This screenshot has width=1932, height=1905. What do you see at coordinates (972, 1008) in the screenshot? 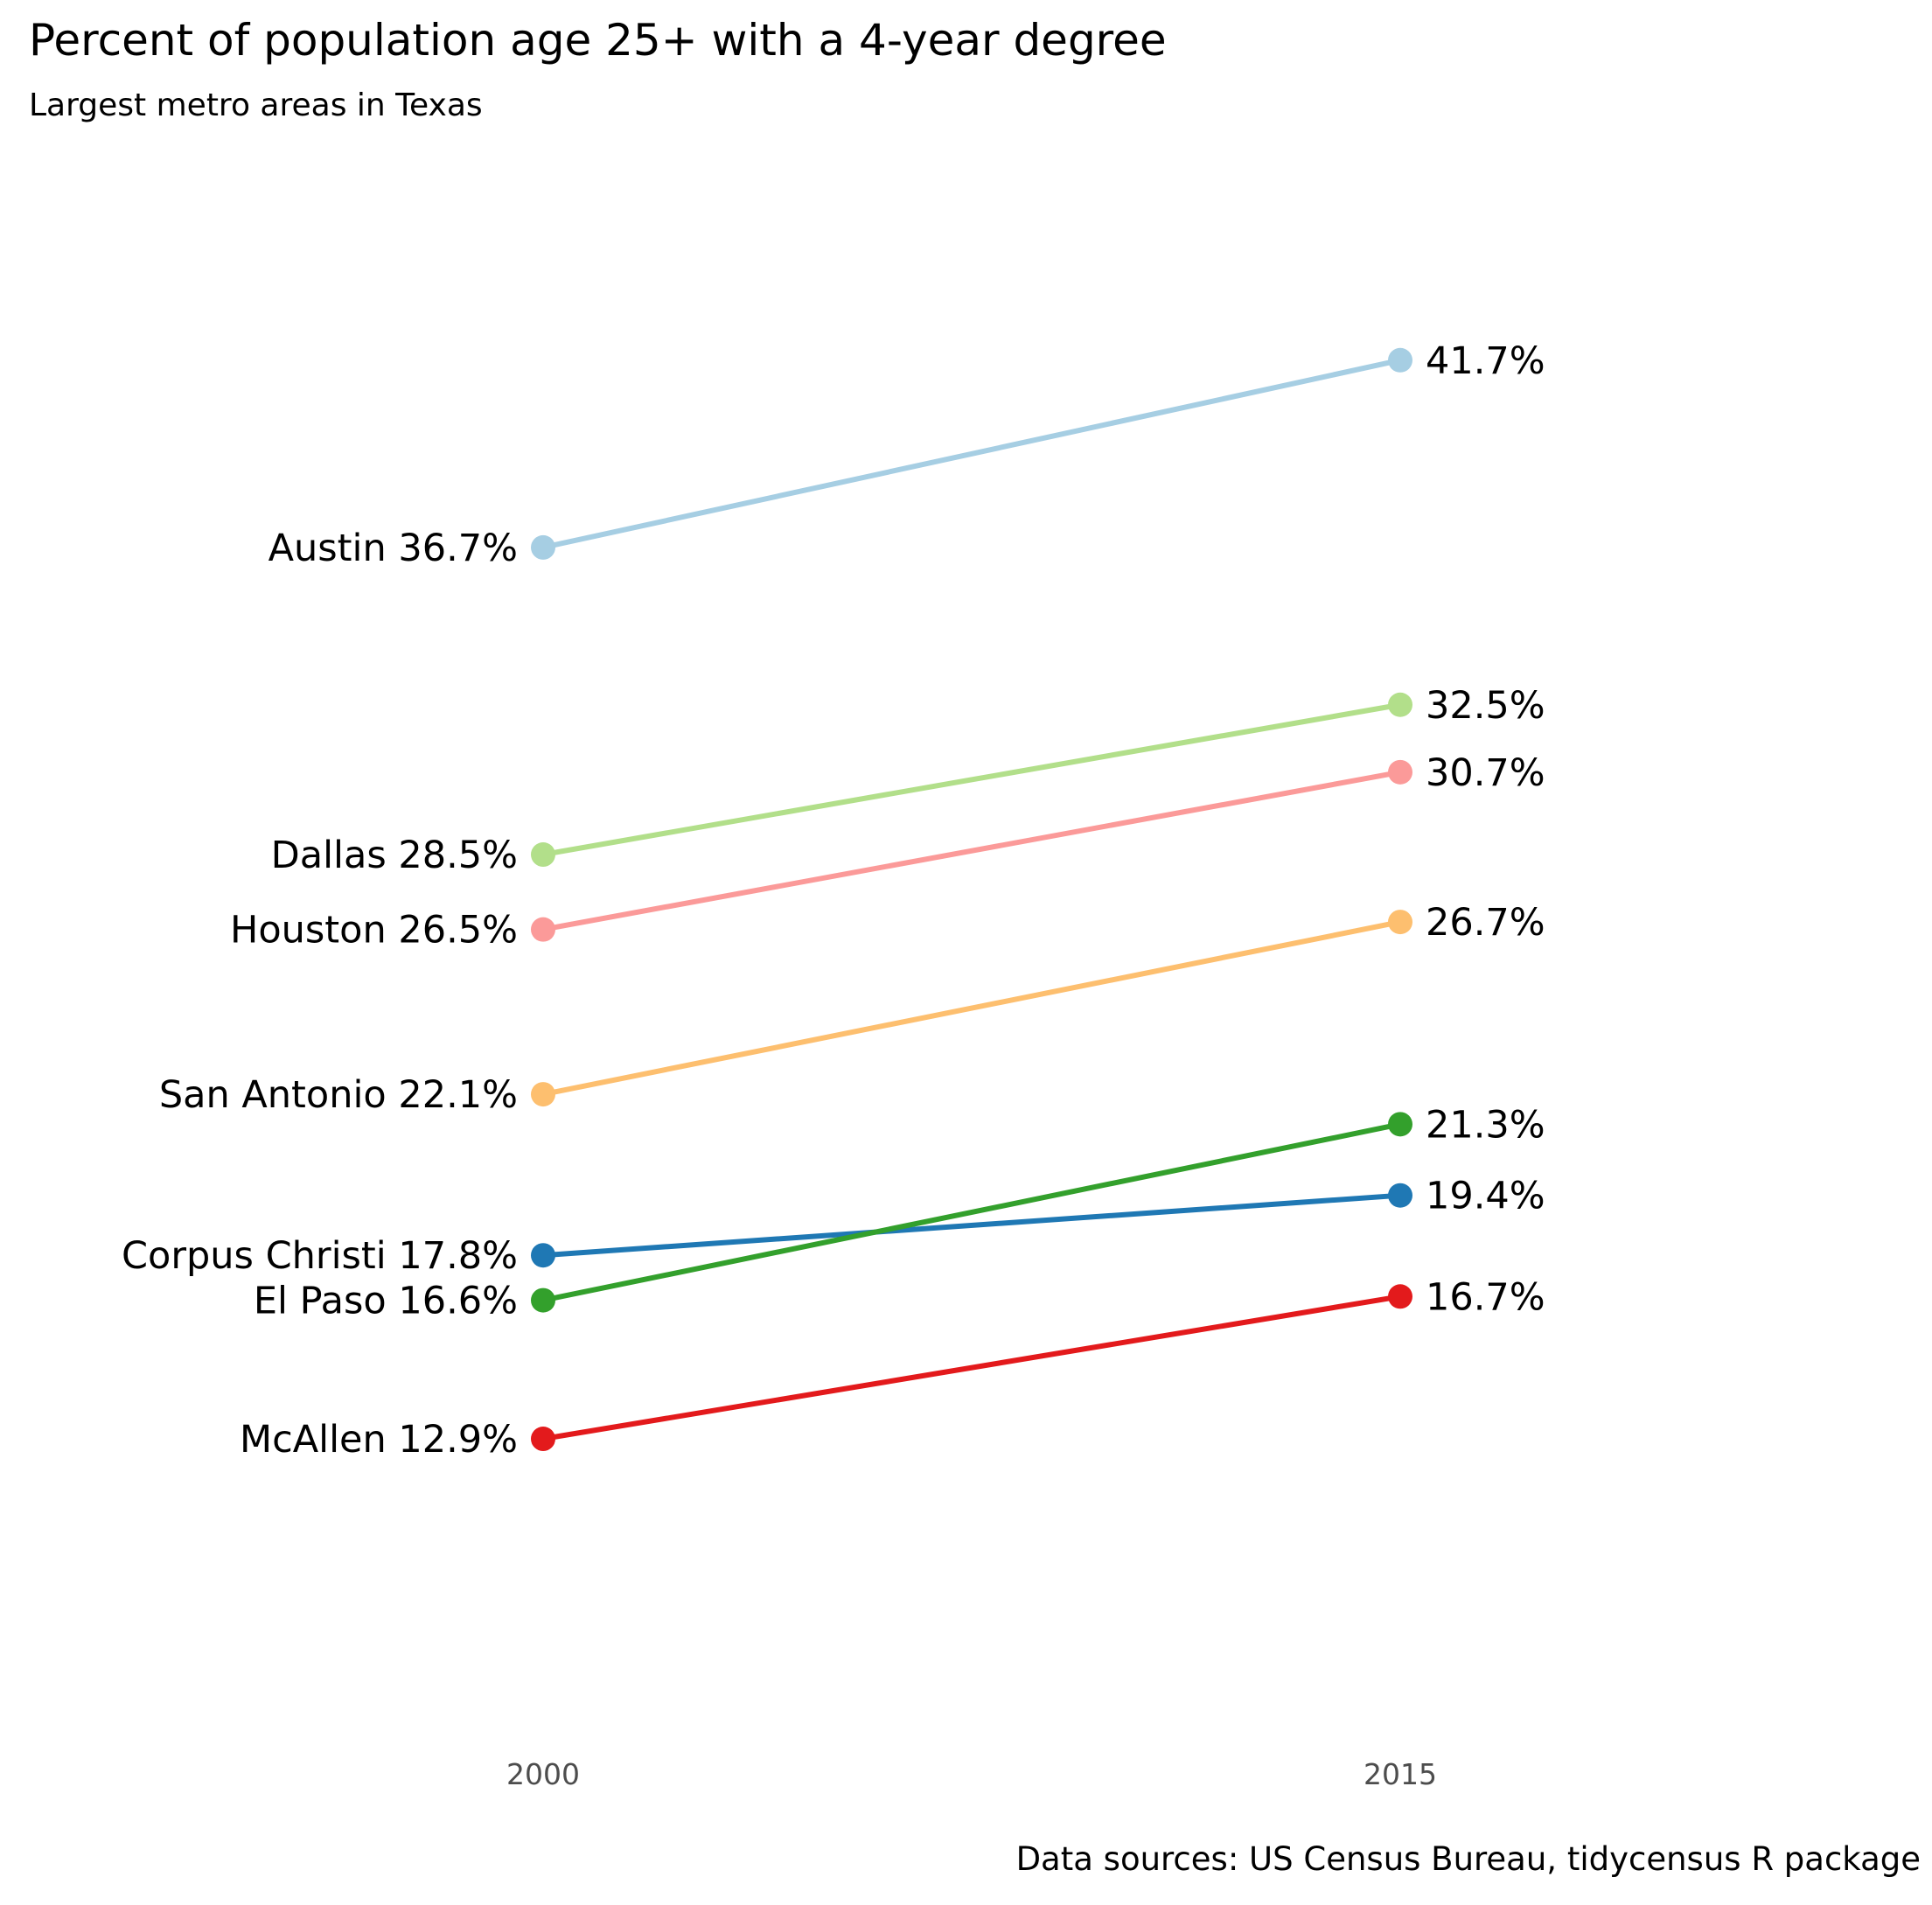
I see `series-line-san-antonio` at bounding box center [972, 1008].